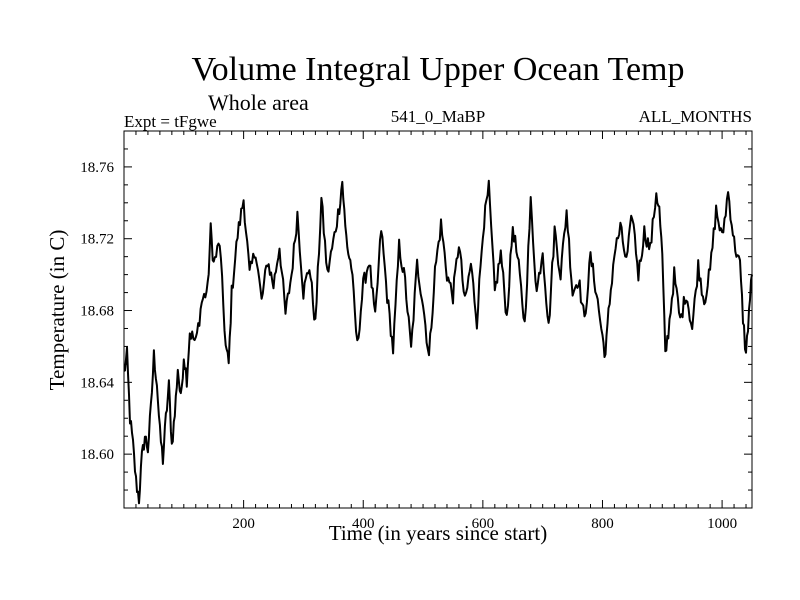 This screenshot has height=600, width=800. What do you see at coordinates (57, 310) in the screenshot?
I see `y-axis-label: Temperature (in C)` at bounding box center [57, 310].